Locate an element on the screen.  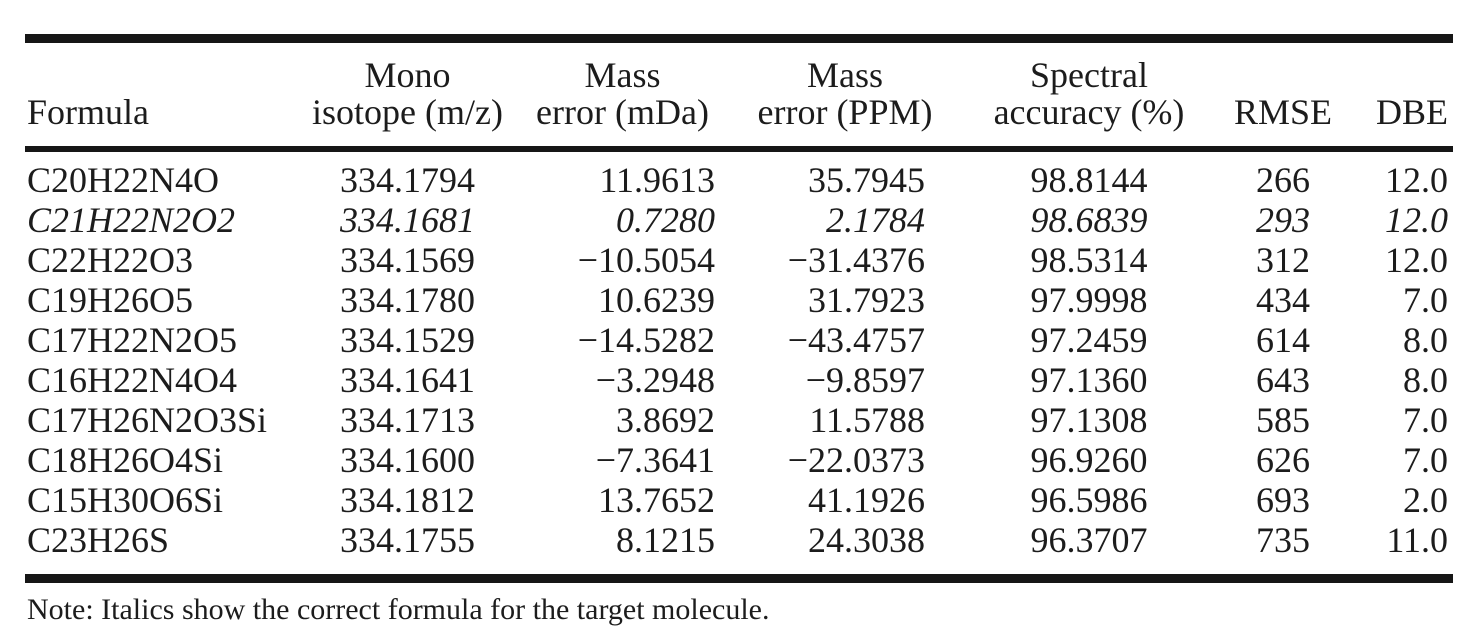
table-cell: C15H30O6Si is located at coordinates (125, 500).